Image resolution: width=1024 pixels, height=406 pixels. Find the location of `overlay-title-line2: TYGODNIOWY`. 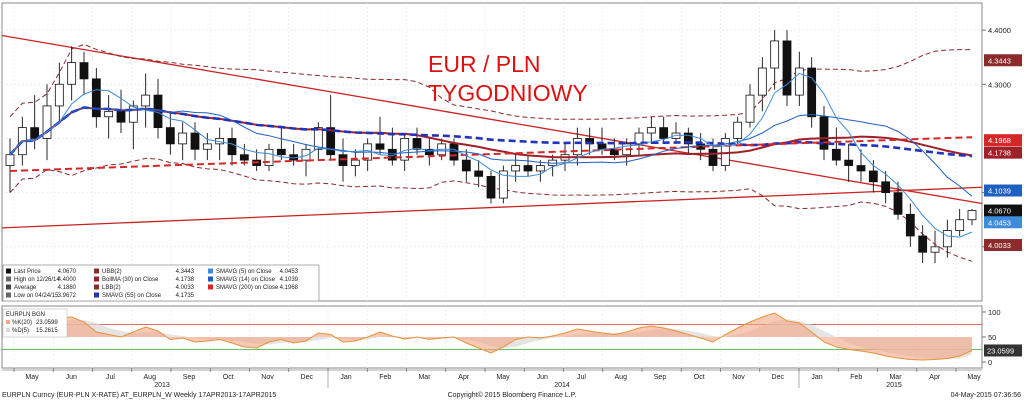

overlay-title-line2: TYGODNIOWY is located at coordinates (508, 93).